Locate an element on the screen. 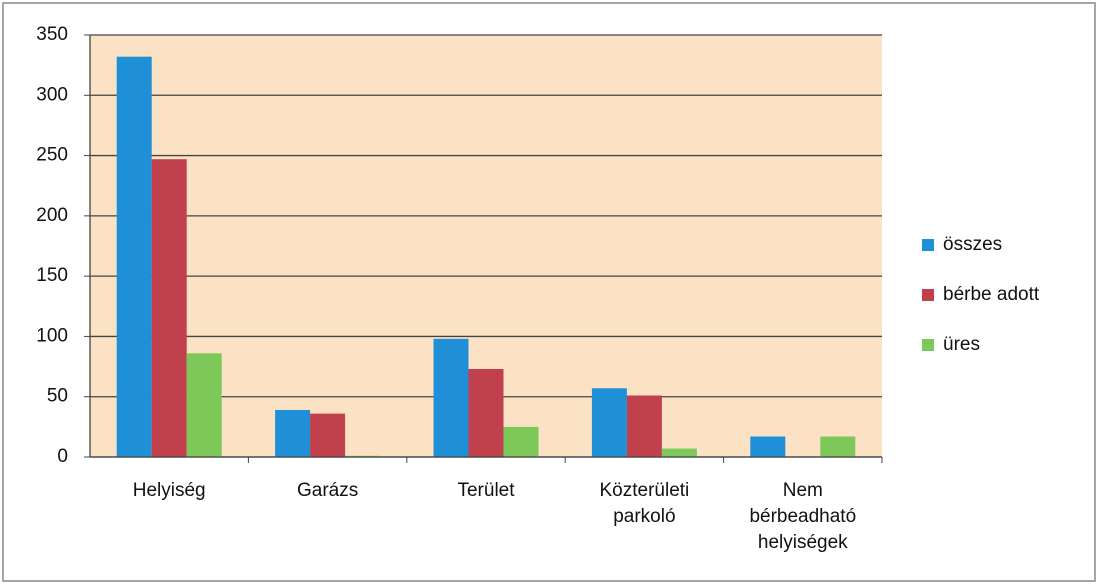 The image size is (1099, 586). y-tick-label: 0 is located at coordinates (62, 456).